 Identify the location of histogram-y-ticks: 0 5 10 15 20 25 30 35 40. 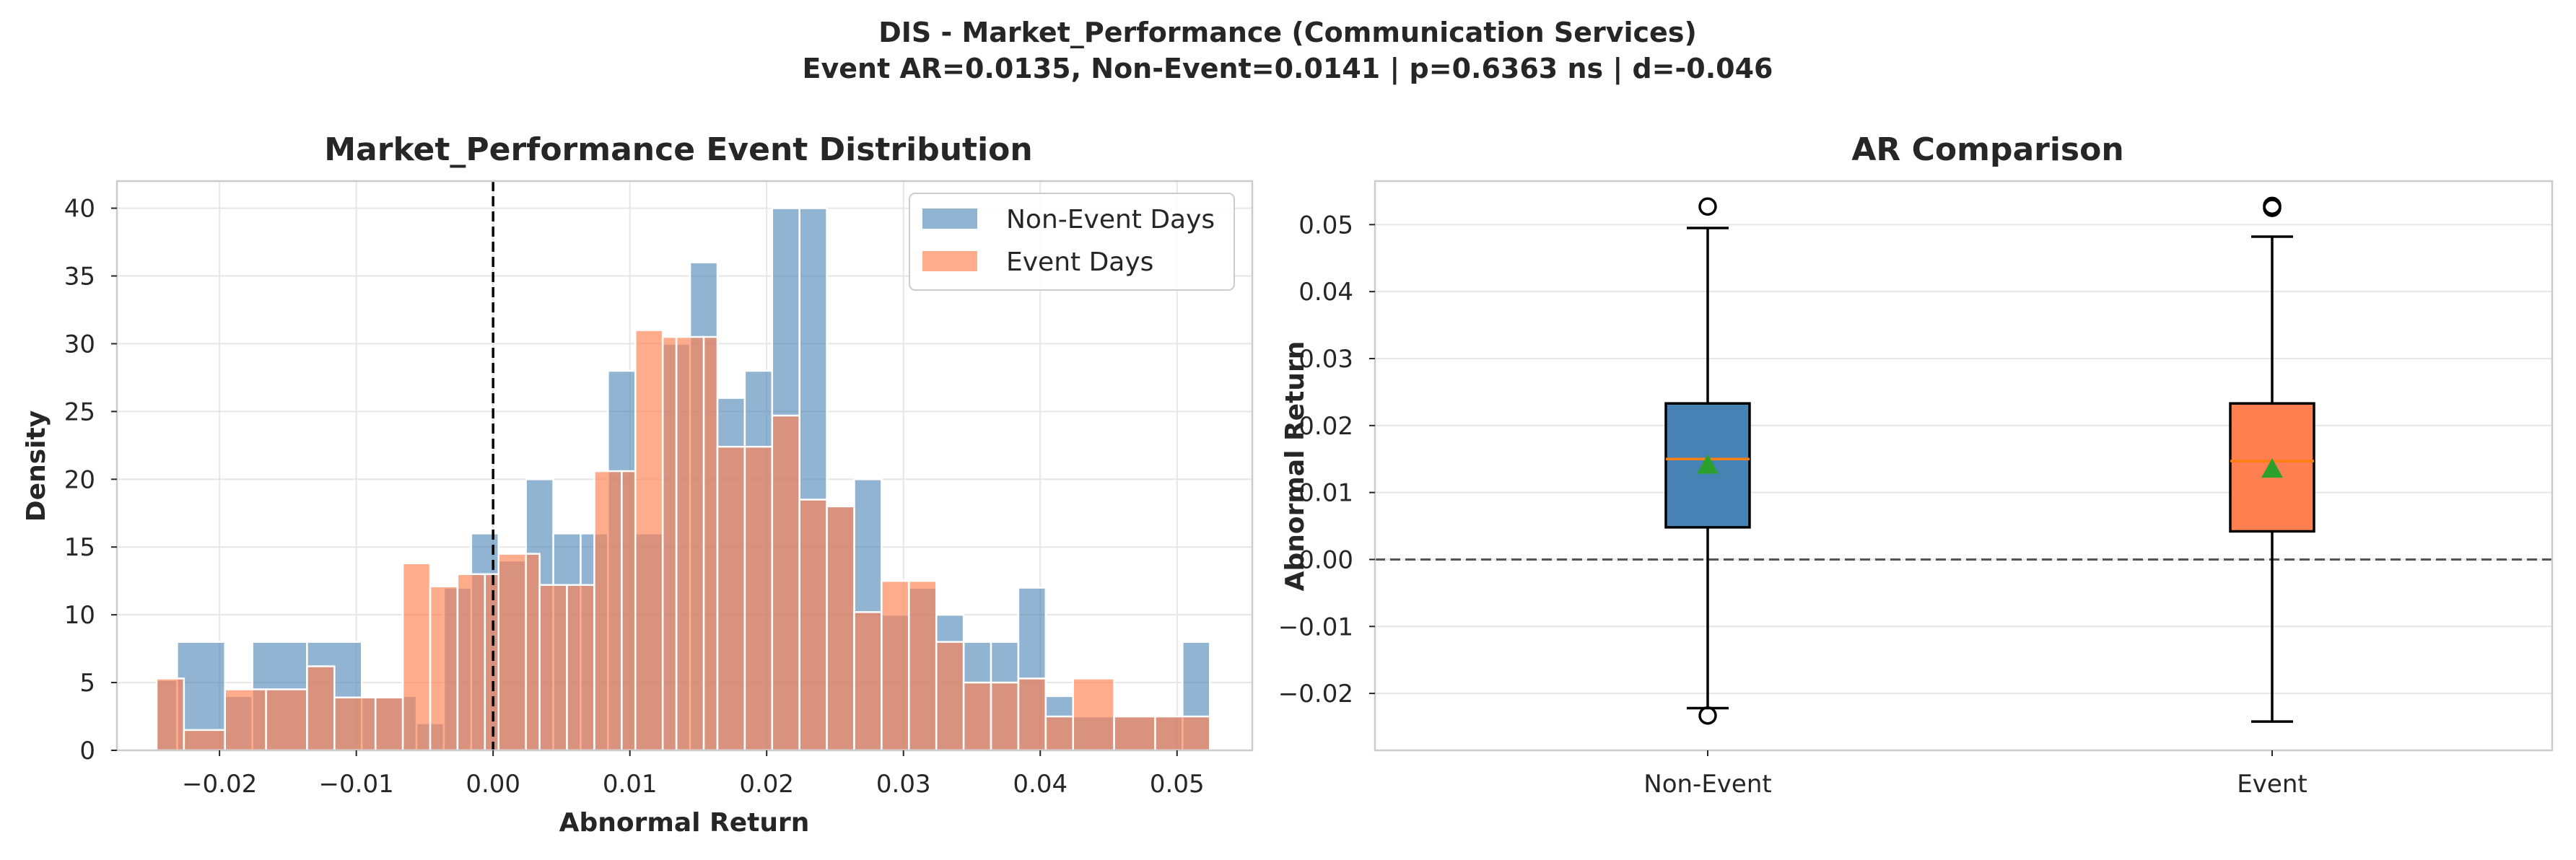
(90, 480).